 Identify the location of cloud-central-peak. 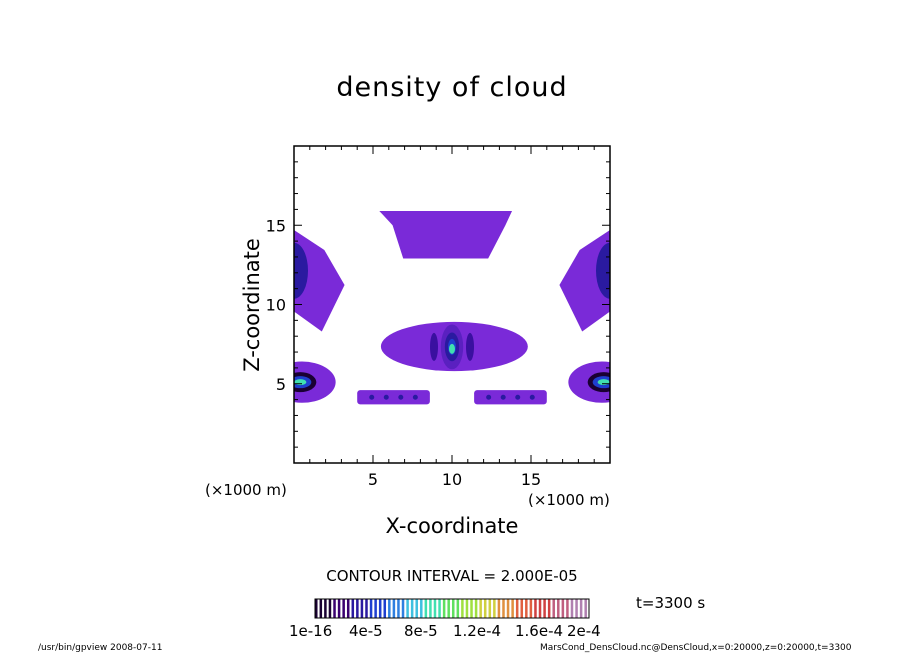
(452, 348).